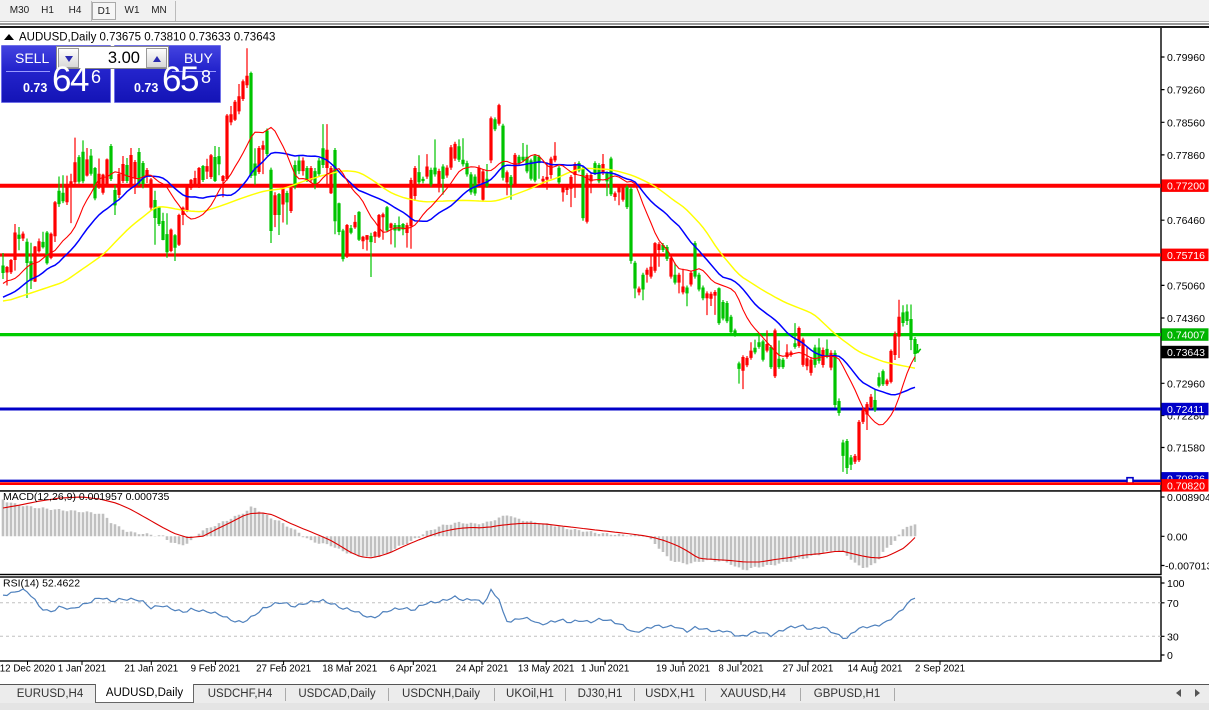 The image size is (1209, 710). Describe the element at coordinates (683, 669) in the screenshot. I see `svg-text: 19 Jun 2021` at that location.